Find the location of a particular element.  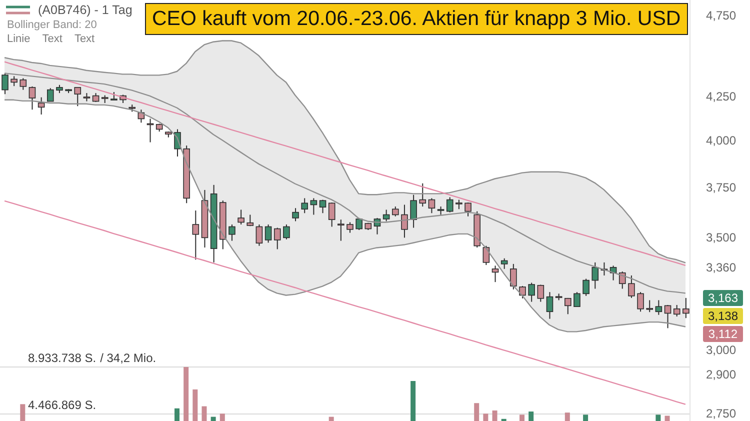

y-tick-label: 3,750 is located at coordinates (721, 187).